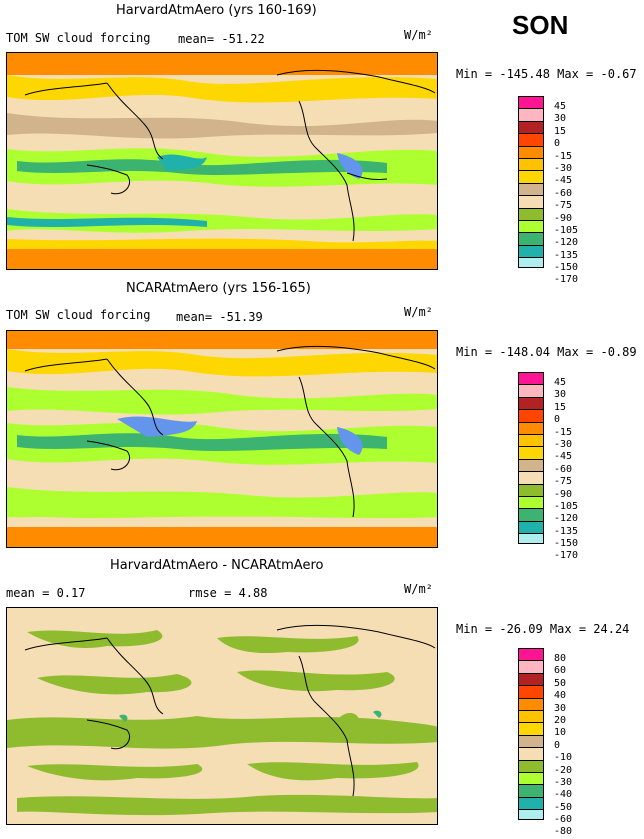 Image resolution: width=644 pixels, height=839 pixels. Describe the element at coordinates (563, 444) in the screenshot. I see `panel2-tick: -30` at that location.